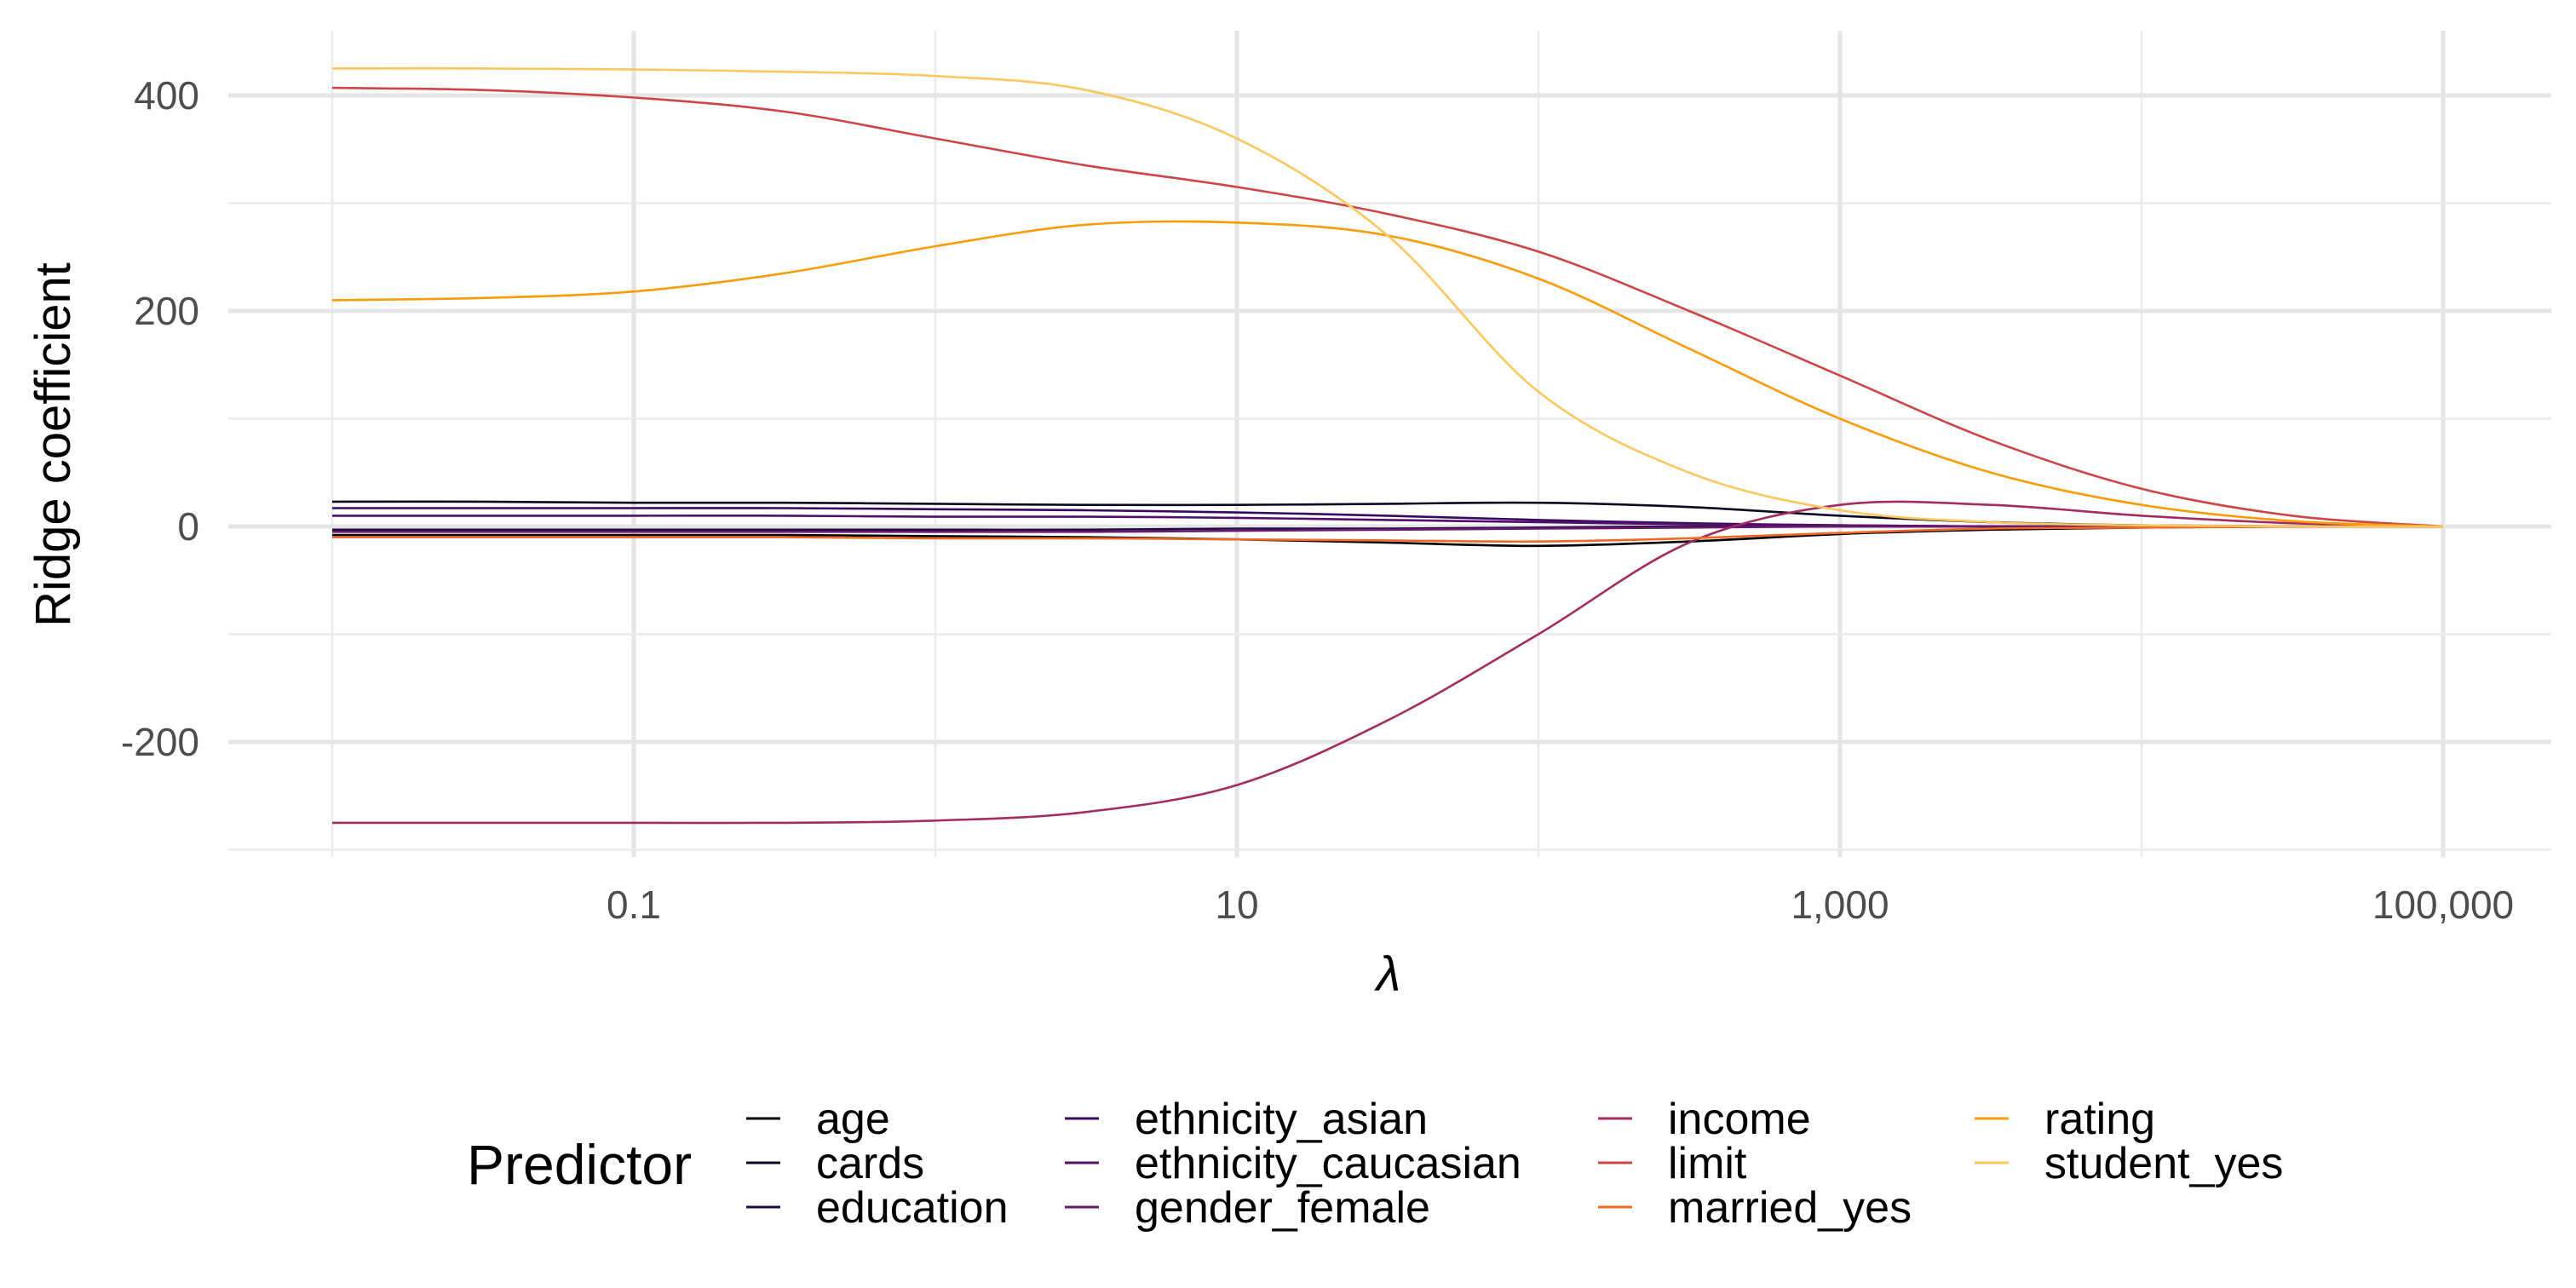 This screenshot has height=1288, width=2576. What do you see at coordinates (188, 526) in the screenshot?
I see `y-tick-label: 0` at bounding box center [188, 526].